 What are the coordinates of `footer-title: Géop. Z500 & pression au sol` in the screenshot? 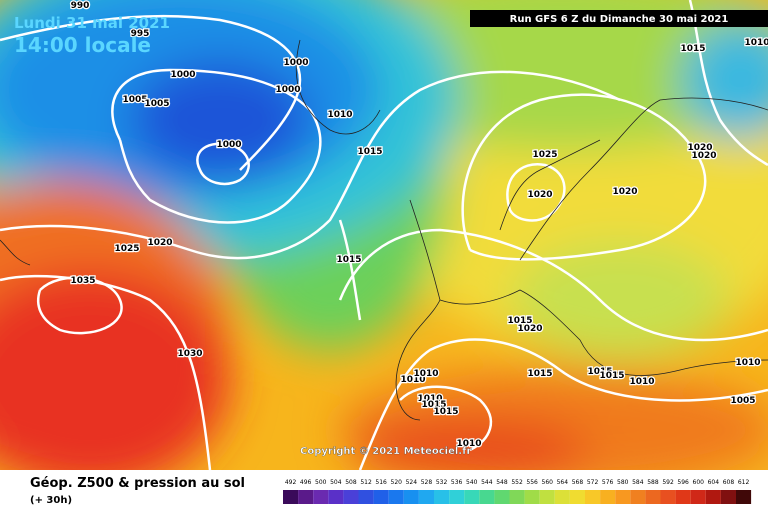 It's located at (137, 483).